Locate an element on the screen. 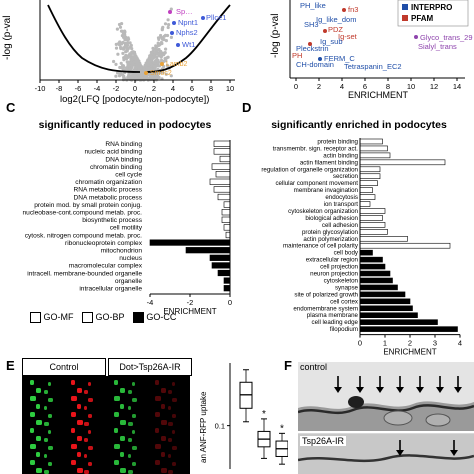 The height and width of the screenshot is (474, 474). chart-d-title: significantly enriched in podocytes is located at coordinates (359, 125).